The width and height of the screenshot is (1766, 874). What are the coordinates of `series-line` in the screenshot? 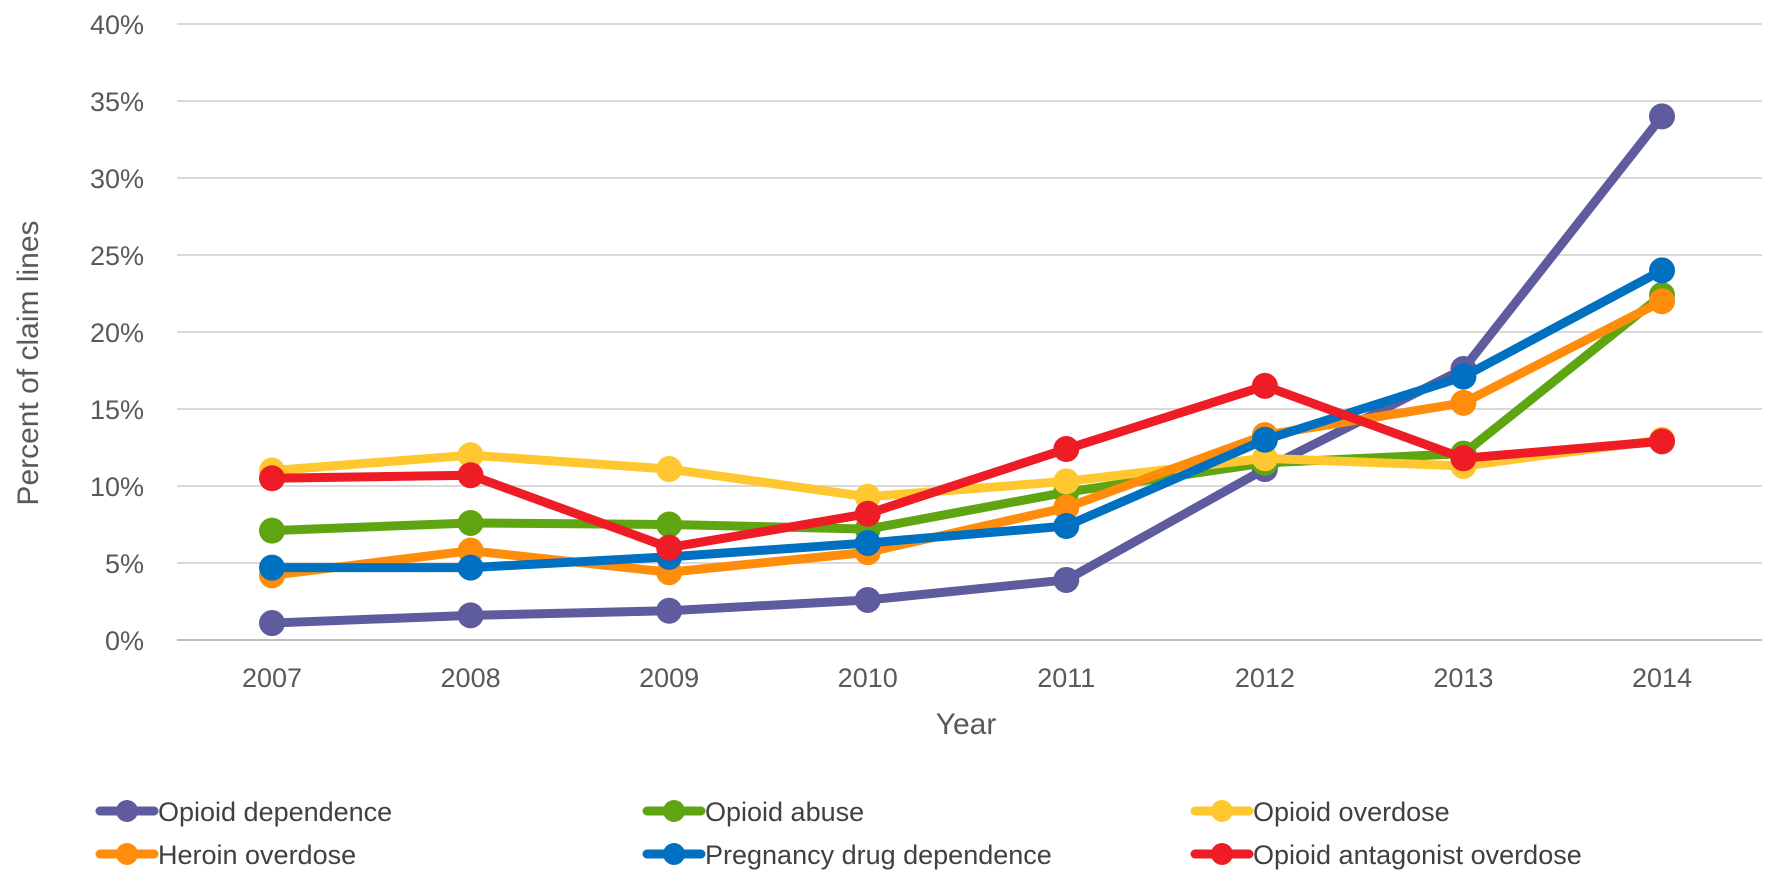 It's located at (967, 468).